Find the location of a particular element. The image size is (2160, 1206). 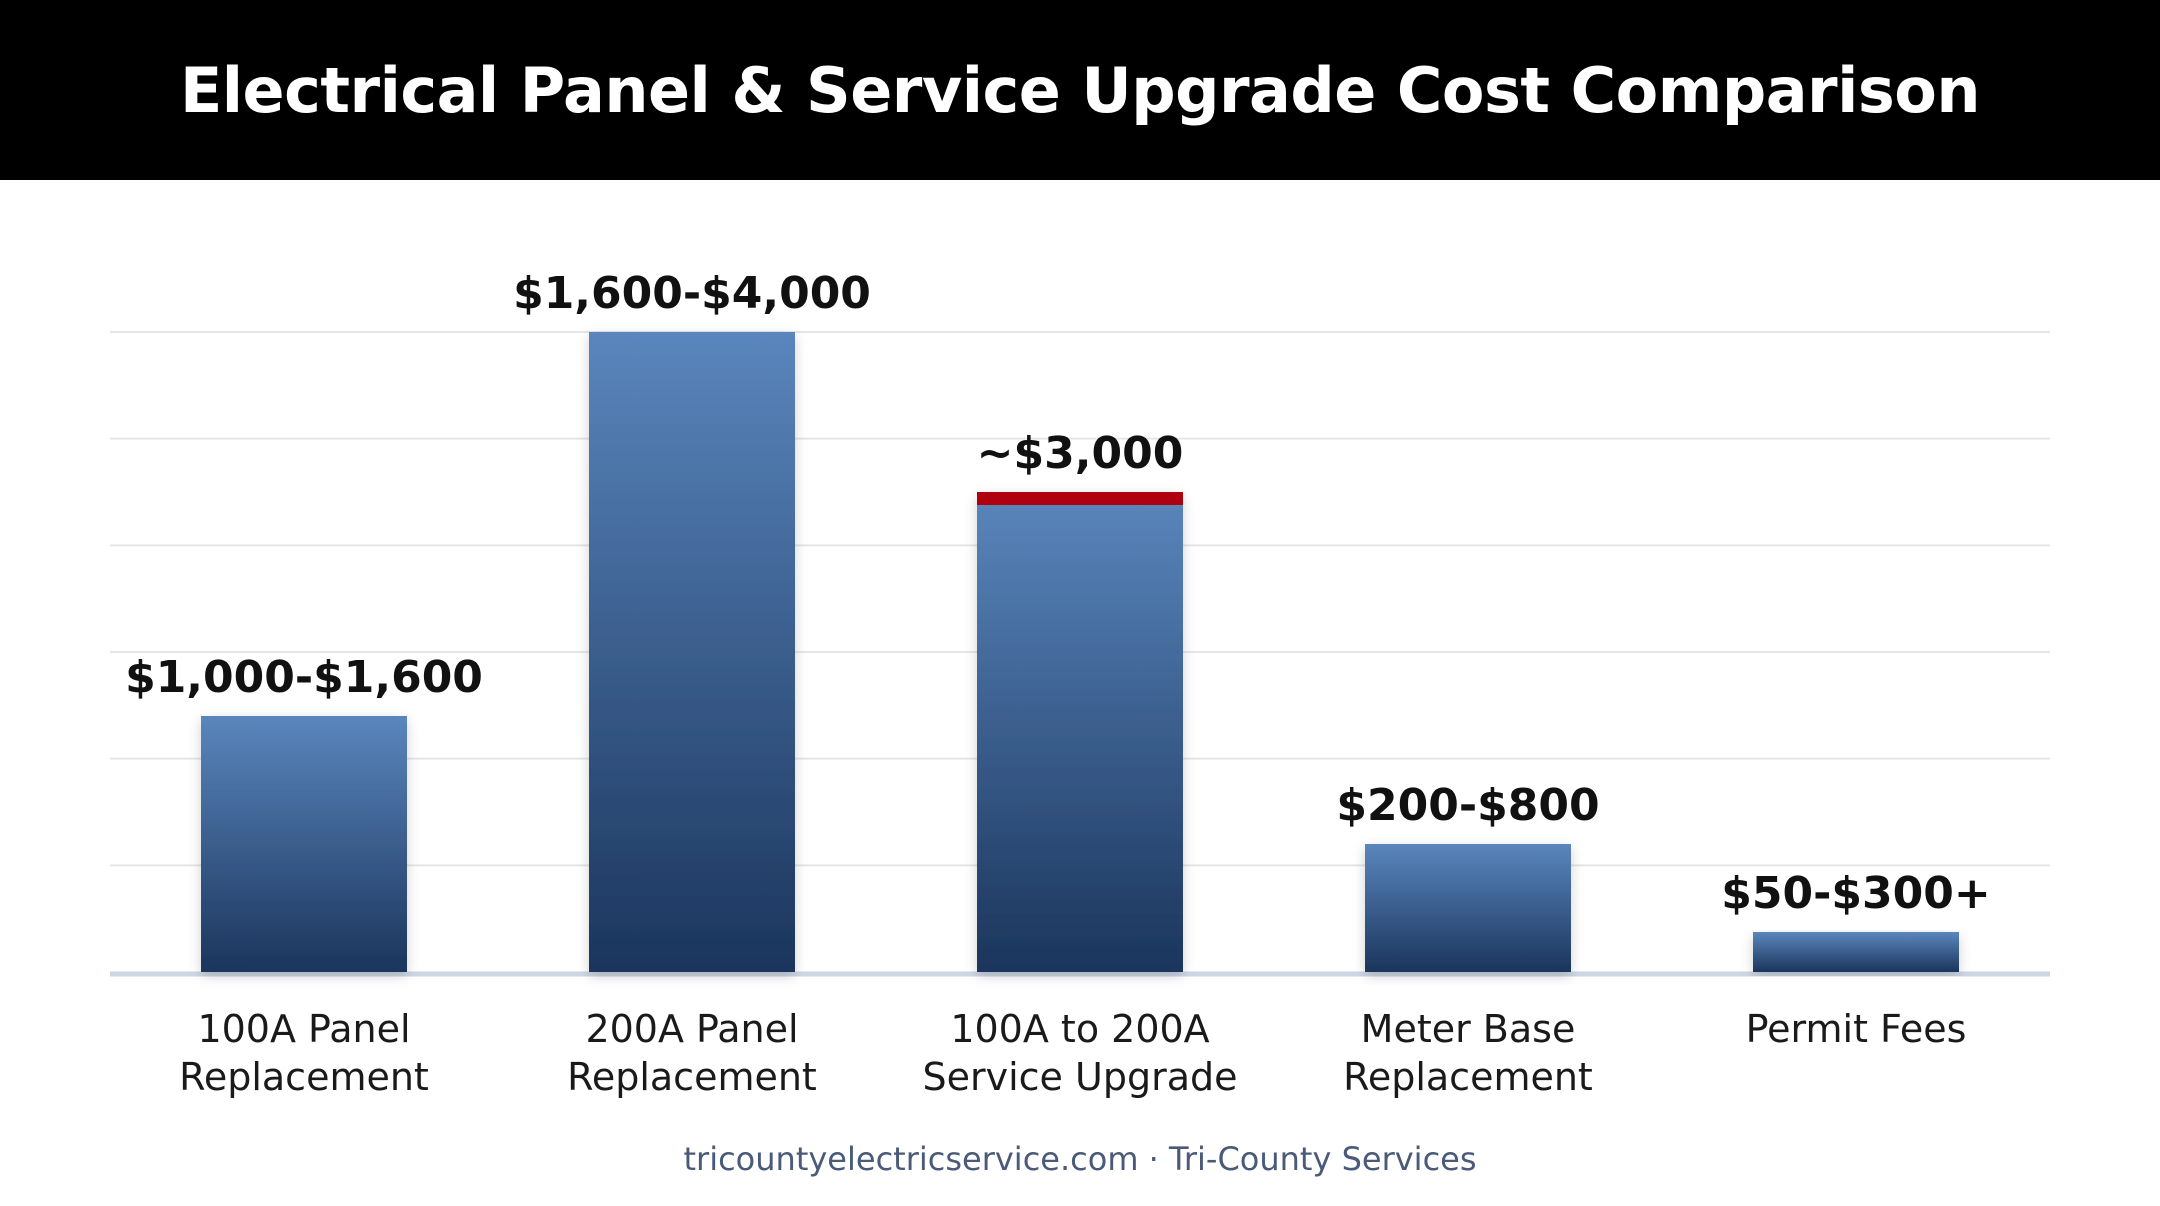

data-label: ~$3,000 is located at coordinates (1080, 453).